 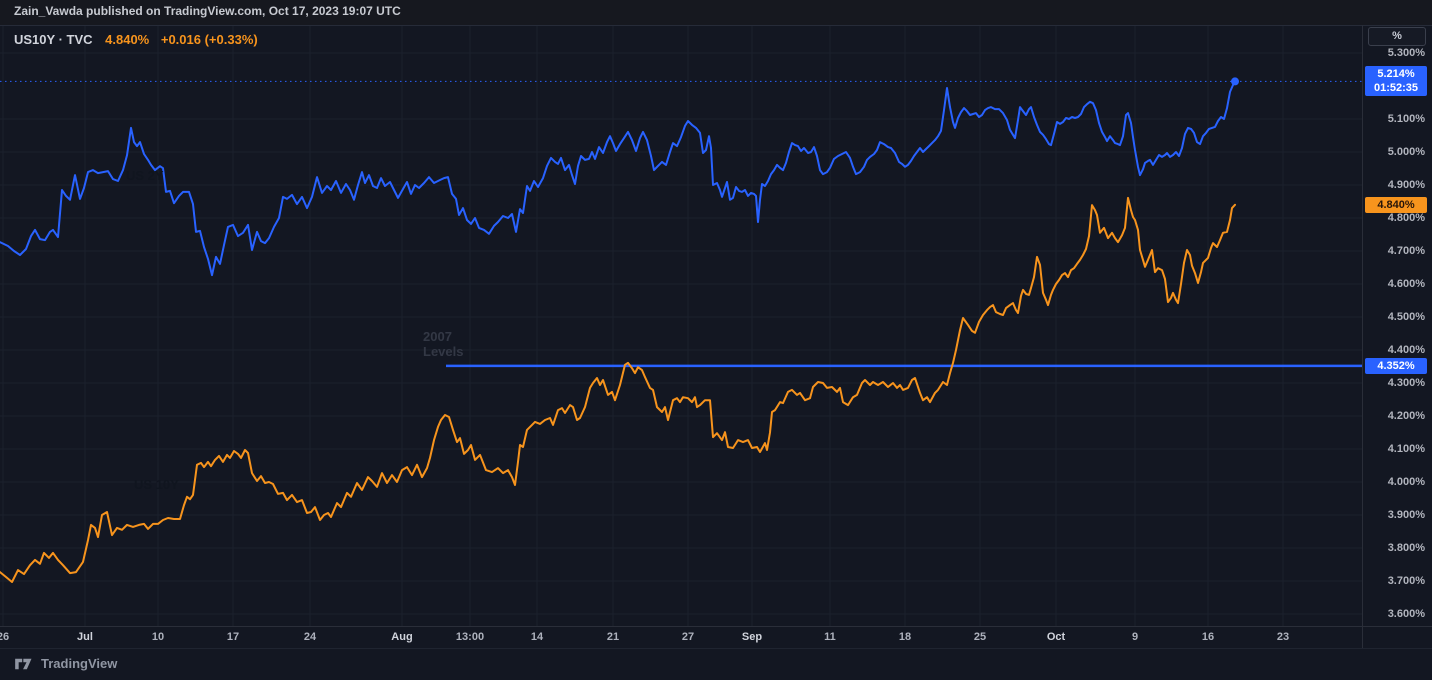 I want to click on symbol-title: US10Y · TVC, so click(x=53, y=39).